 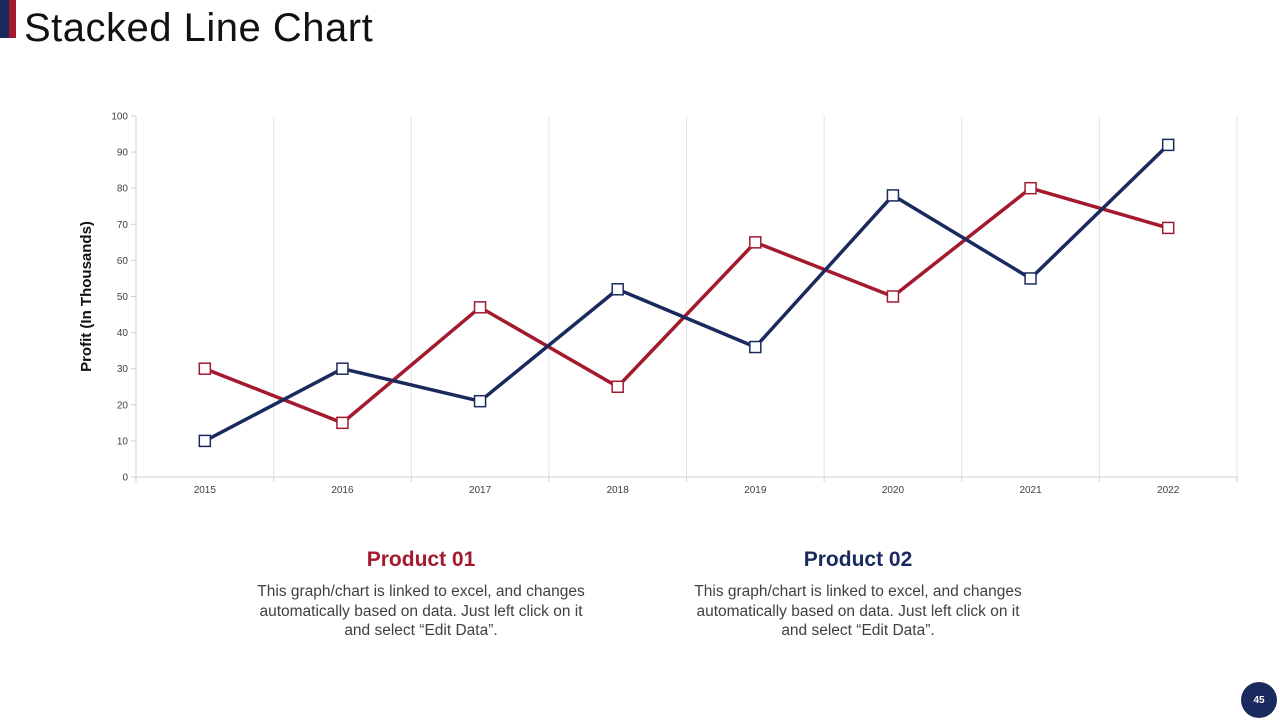 What do you see at coordinates (123, 189) in the screenshot?
I see `y-tick-label: 80` at bounding box center [123, 189].